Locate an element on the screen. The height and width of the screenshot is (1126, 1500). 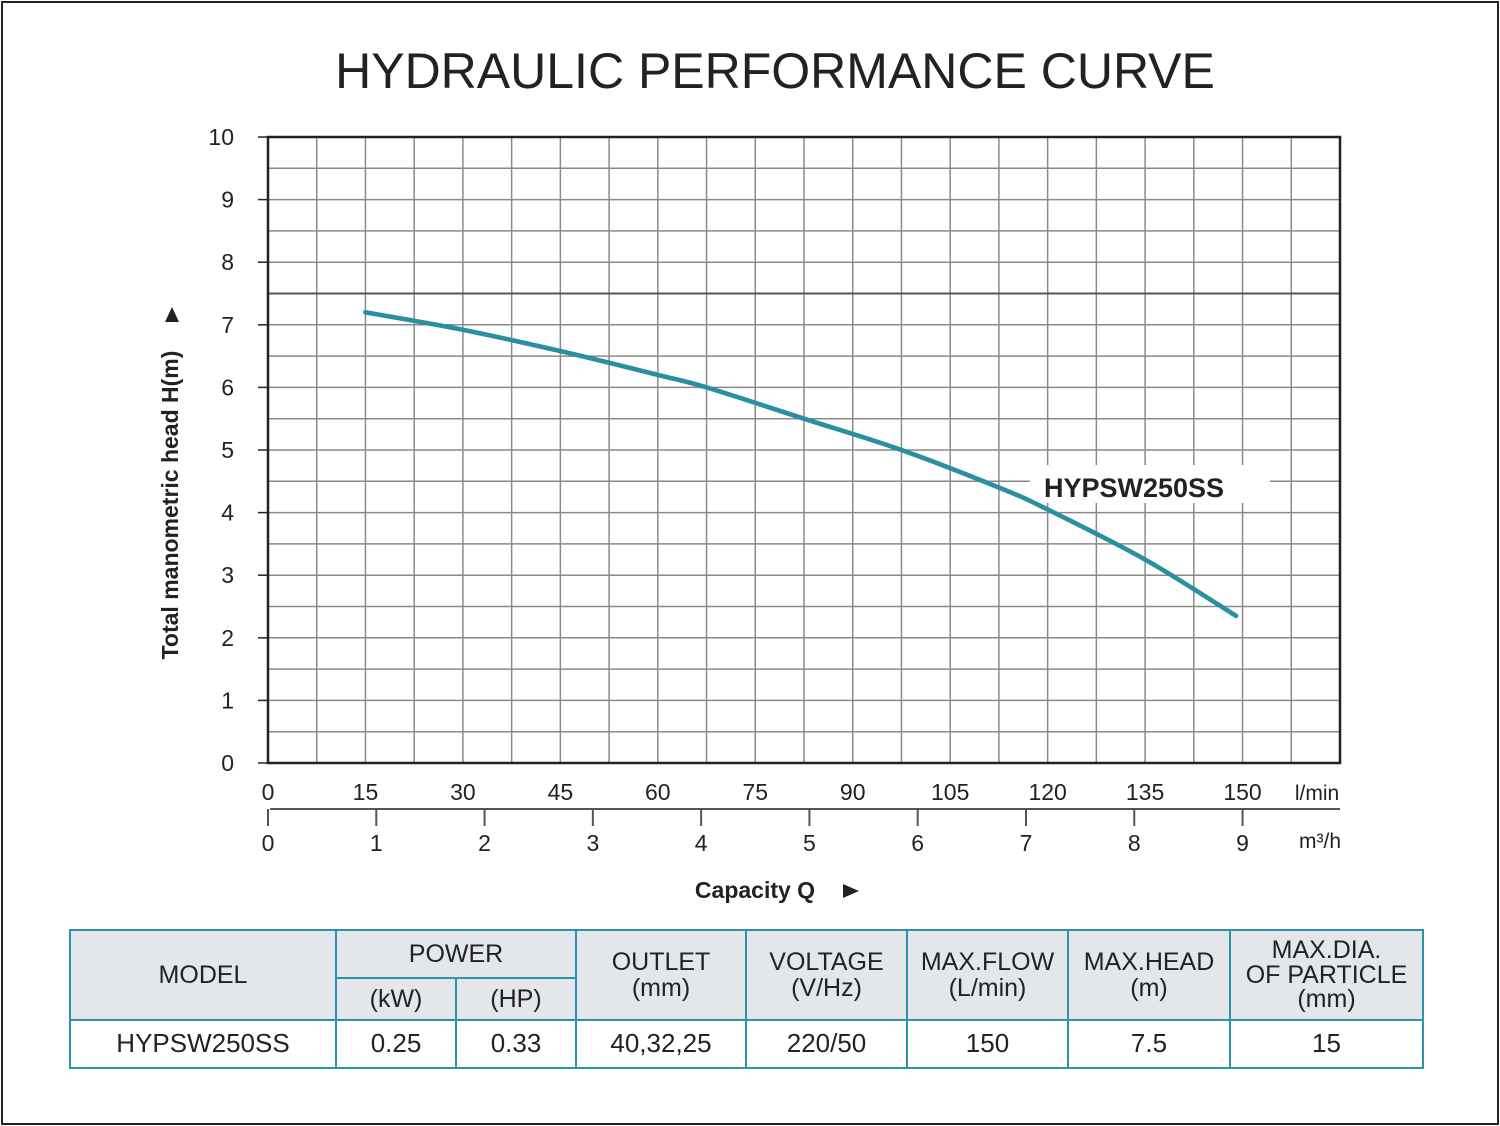
y-tick-label: 7 is located at coordinates (227, 325).